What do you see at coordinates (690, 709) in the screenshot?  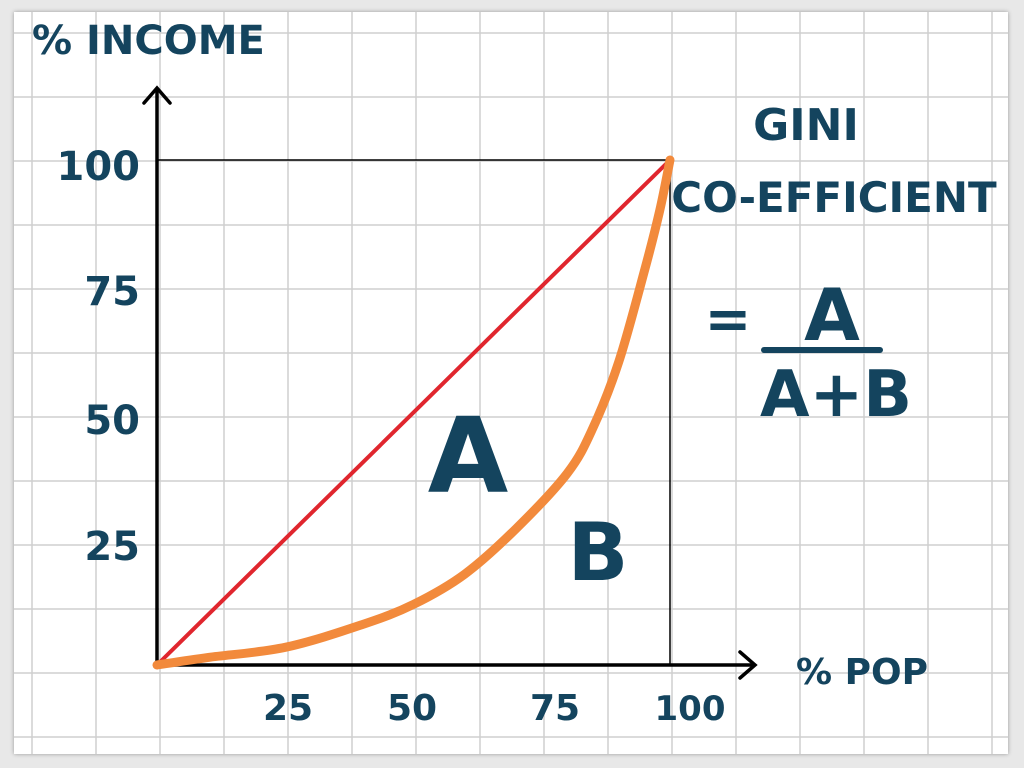 I see `x-tick-label: 100` at bounding box center [690, 709].